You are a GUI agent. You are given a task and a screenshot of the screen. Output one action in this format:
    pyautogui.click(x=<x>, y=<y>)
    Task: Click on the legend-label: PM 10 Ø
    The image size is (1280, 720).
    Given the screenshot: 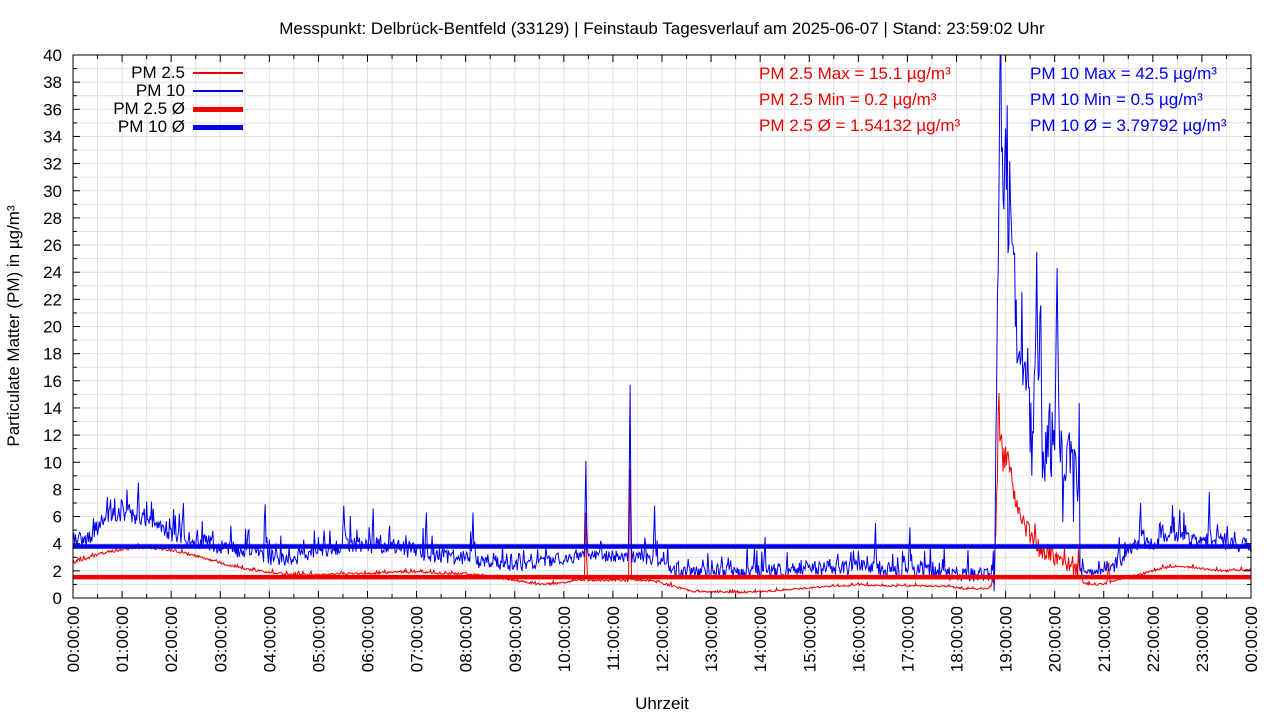 What is the action you would take?
    pyautogui.click(x=151, y=126)
    